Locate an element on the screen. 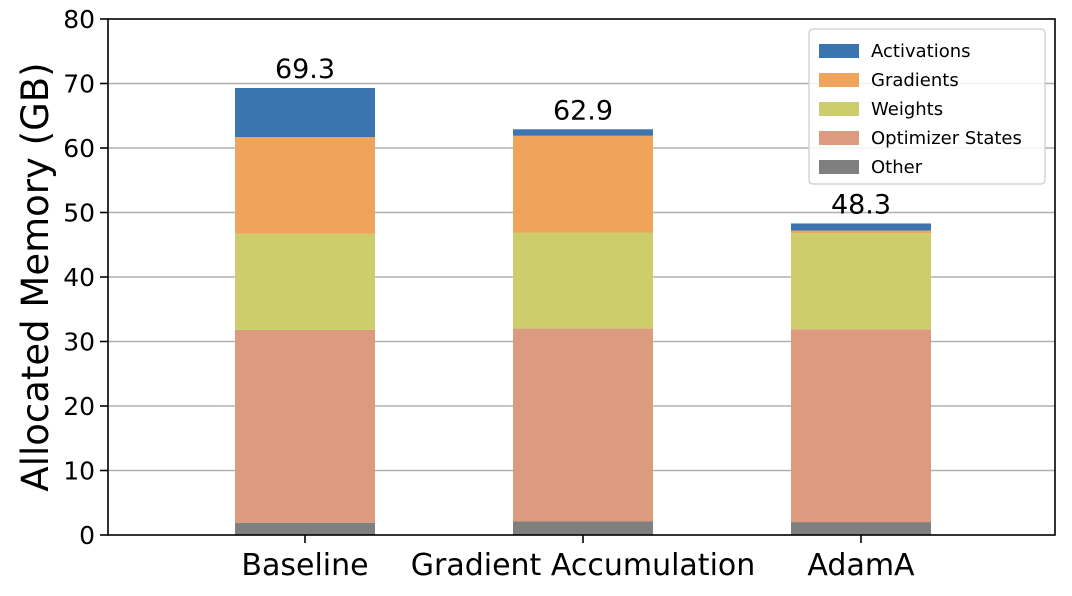 Image resolution: width=1072 pixels, height=596 pixels. legend-label: Weights is located at coordinates (907, 109).